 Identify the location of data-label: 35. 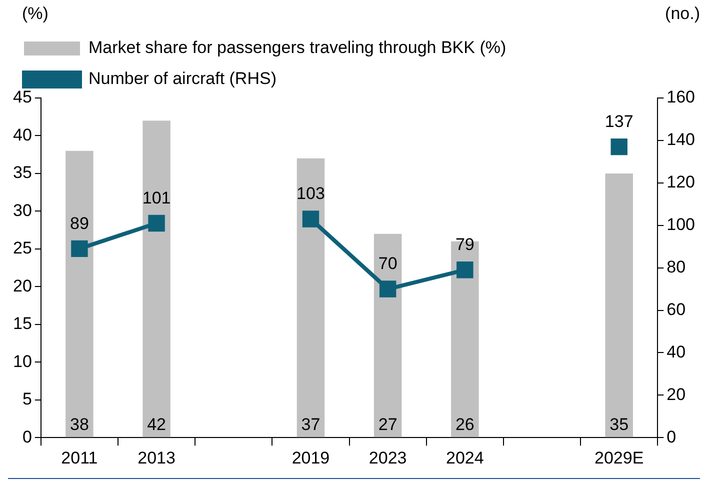
(619, 424).